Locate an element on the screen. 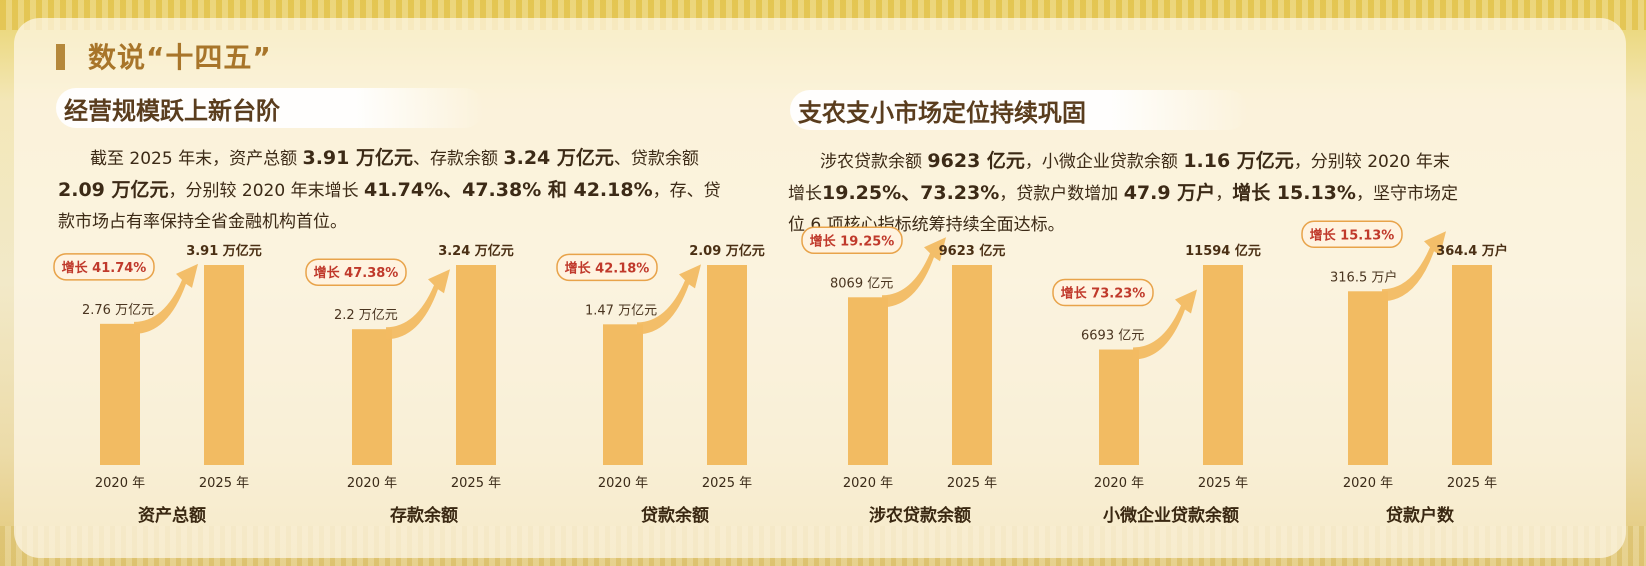  chart-4-year-2020: 2020 年 is located at coordinates (868, 483).